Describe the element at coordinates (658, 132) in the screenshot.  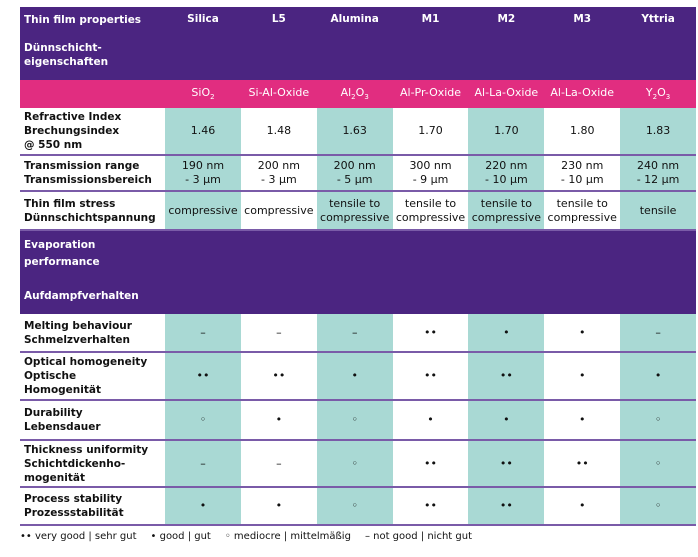
I see `value-cell: 1.83` at that location.